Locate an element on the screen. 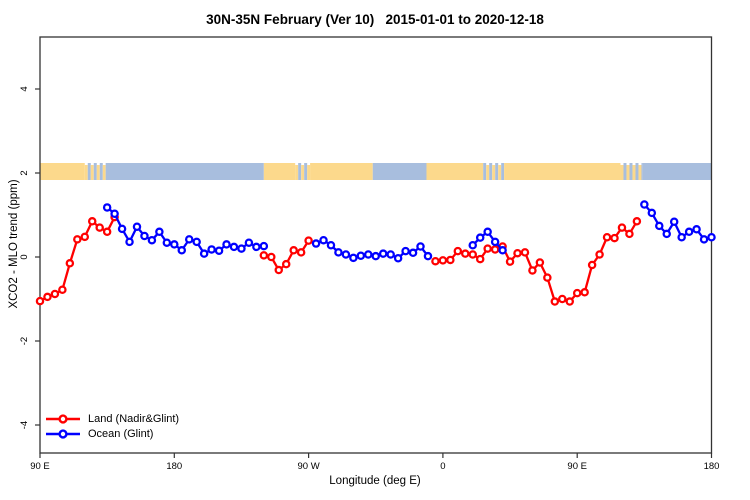 The height and width of the screenshot is (500, 750). x-axis-title: Longitude (deg E) is located at coordinates (375, 481).